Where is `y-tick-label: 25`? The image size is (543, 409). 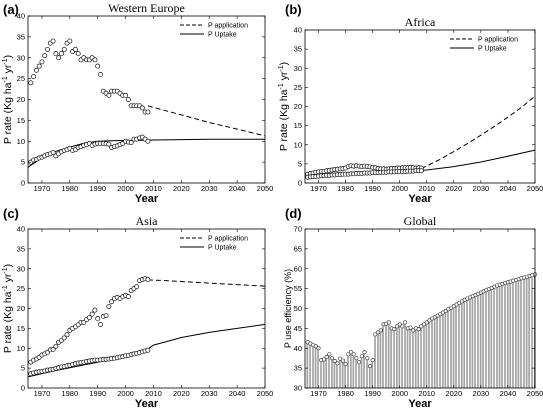 y-tick-label: 25 is located at coordinates (298, 87).